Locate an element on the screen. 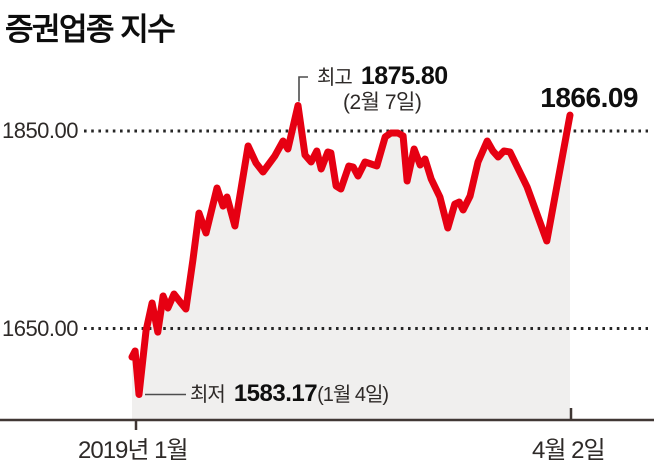 The height and width of the screenshot is (474, 654). chart-title: 증권업종 지수 is located at coordinates (90, 29).